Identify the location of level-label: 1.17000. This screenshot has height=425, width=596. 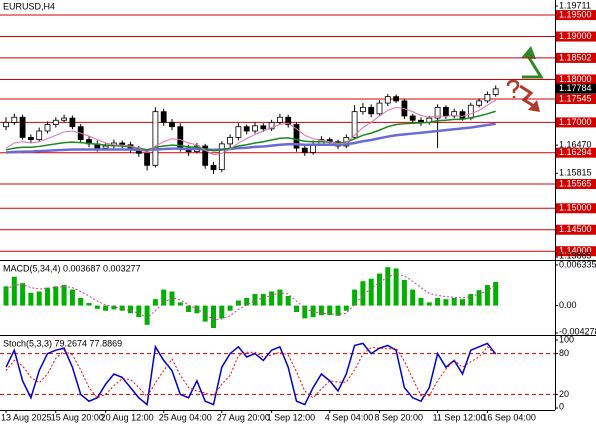
(575, 122).